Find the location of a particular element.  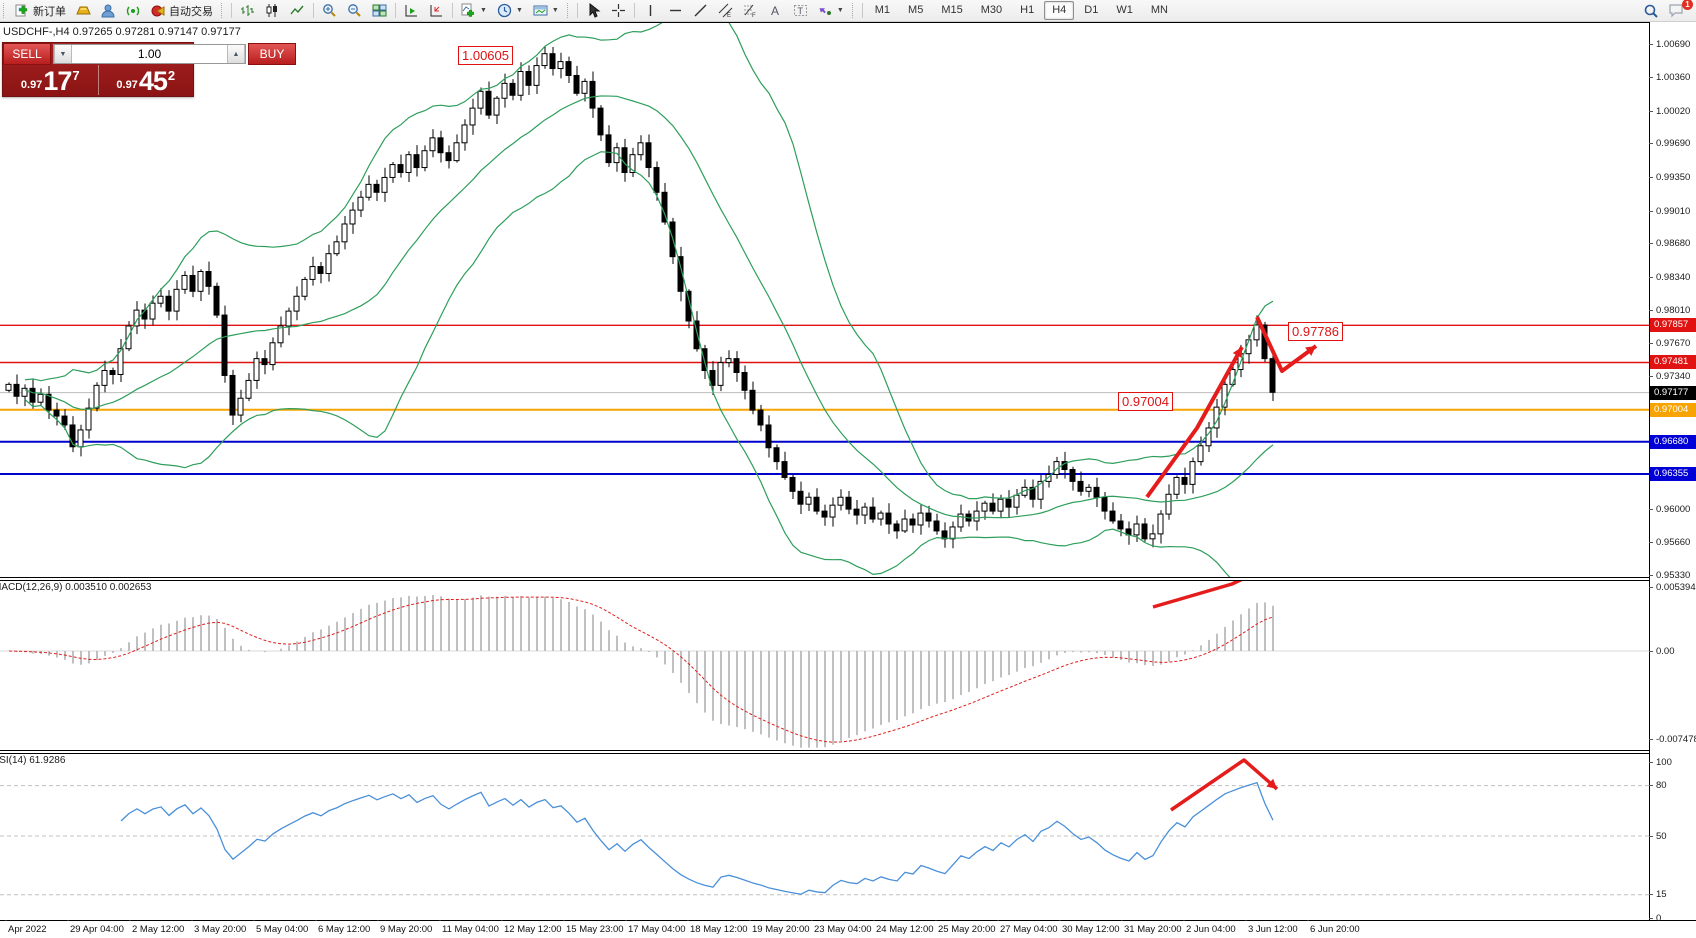

signals-button is located at coordinates (133, 10).